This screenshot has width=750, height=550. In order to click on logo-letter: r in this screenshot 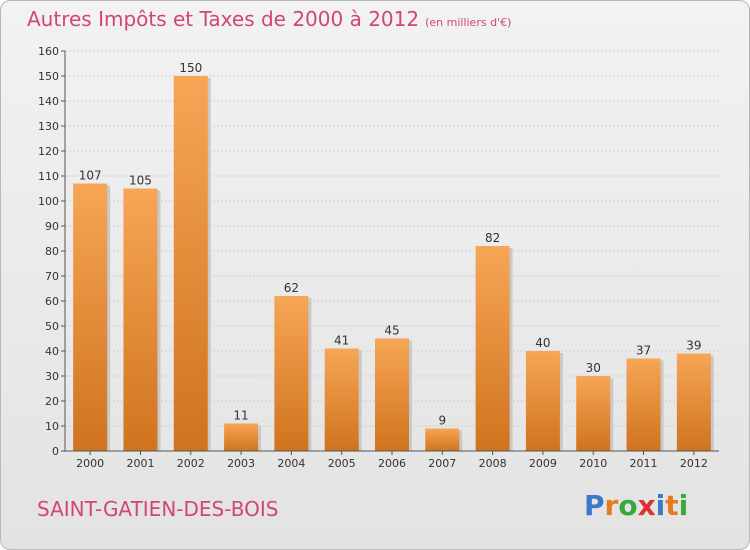, I will do `click(611, 505)`.